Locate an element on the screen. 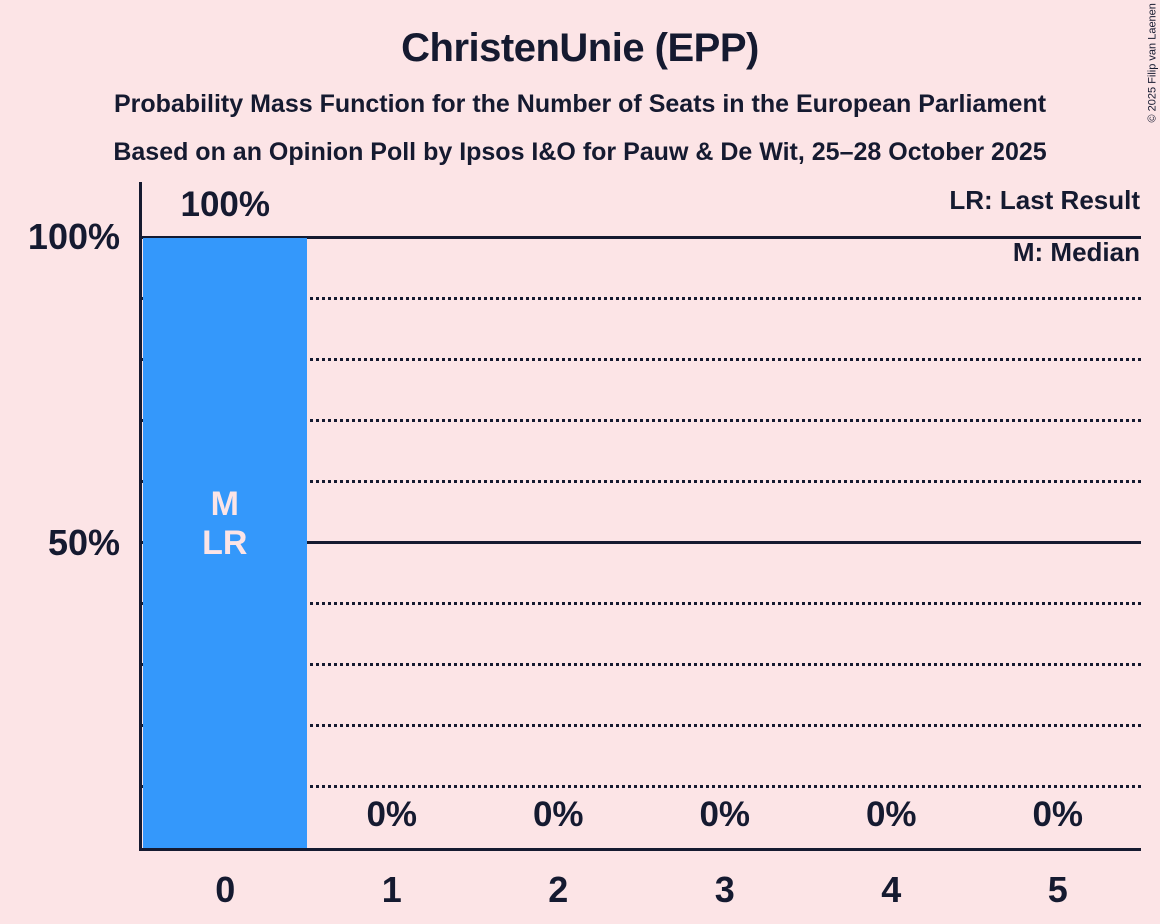  x-tick-0: 0 is located at coordinates (225, 889).